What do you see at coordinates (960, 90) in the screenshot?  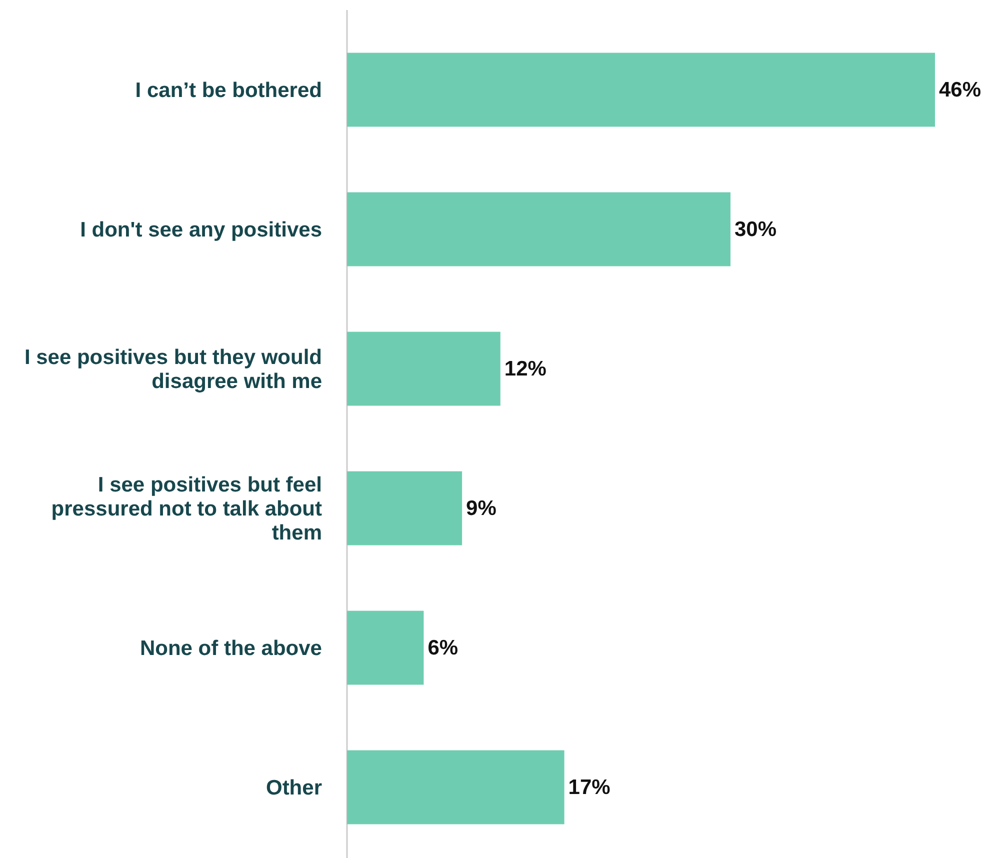 I see `data-label: 46%` at bounding box center [960, 90].